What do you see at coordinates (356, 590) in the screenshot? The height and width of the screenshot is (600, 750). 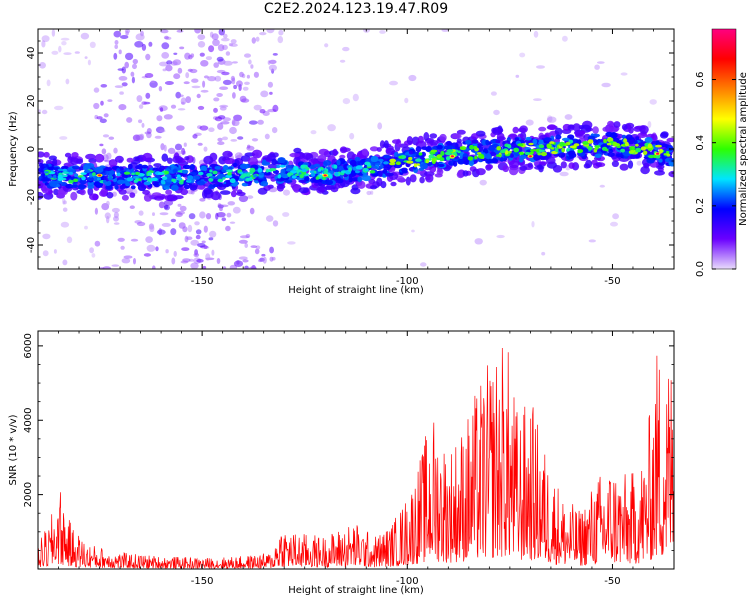 I see `snr-x-axis-label: Height of straight line (km)` at bounding box center [356, 590].